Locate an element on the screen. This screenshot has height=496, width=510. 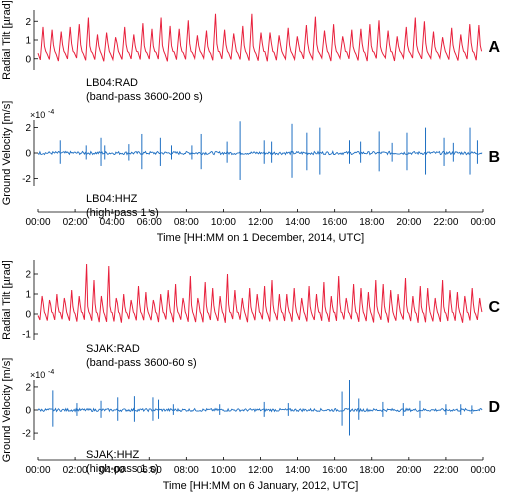
panel-letter: D is located at coordinates (494, 407).